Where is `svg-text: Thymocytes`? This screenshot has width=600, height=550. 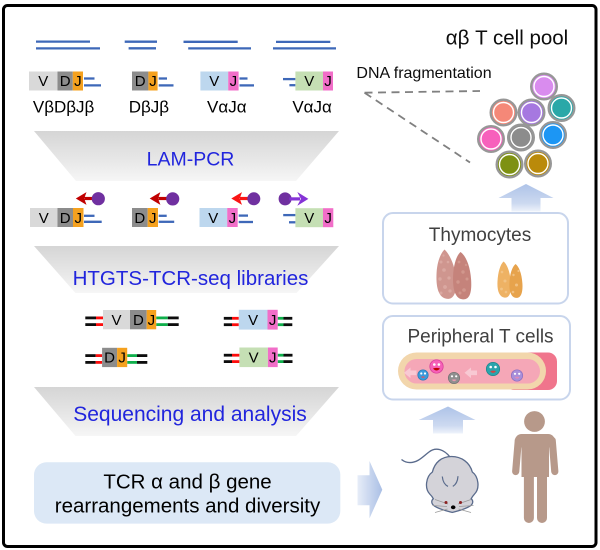
svg-text: Thymocytes is located at coordinates (480, 235).